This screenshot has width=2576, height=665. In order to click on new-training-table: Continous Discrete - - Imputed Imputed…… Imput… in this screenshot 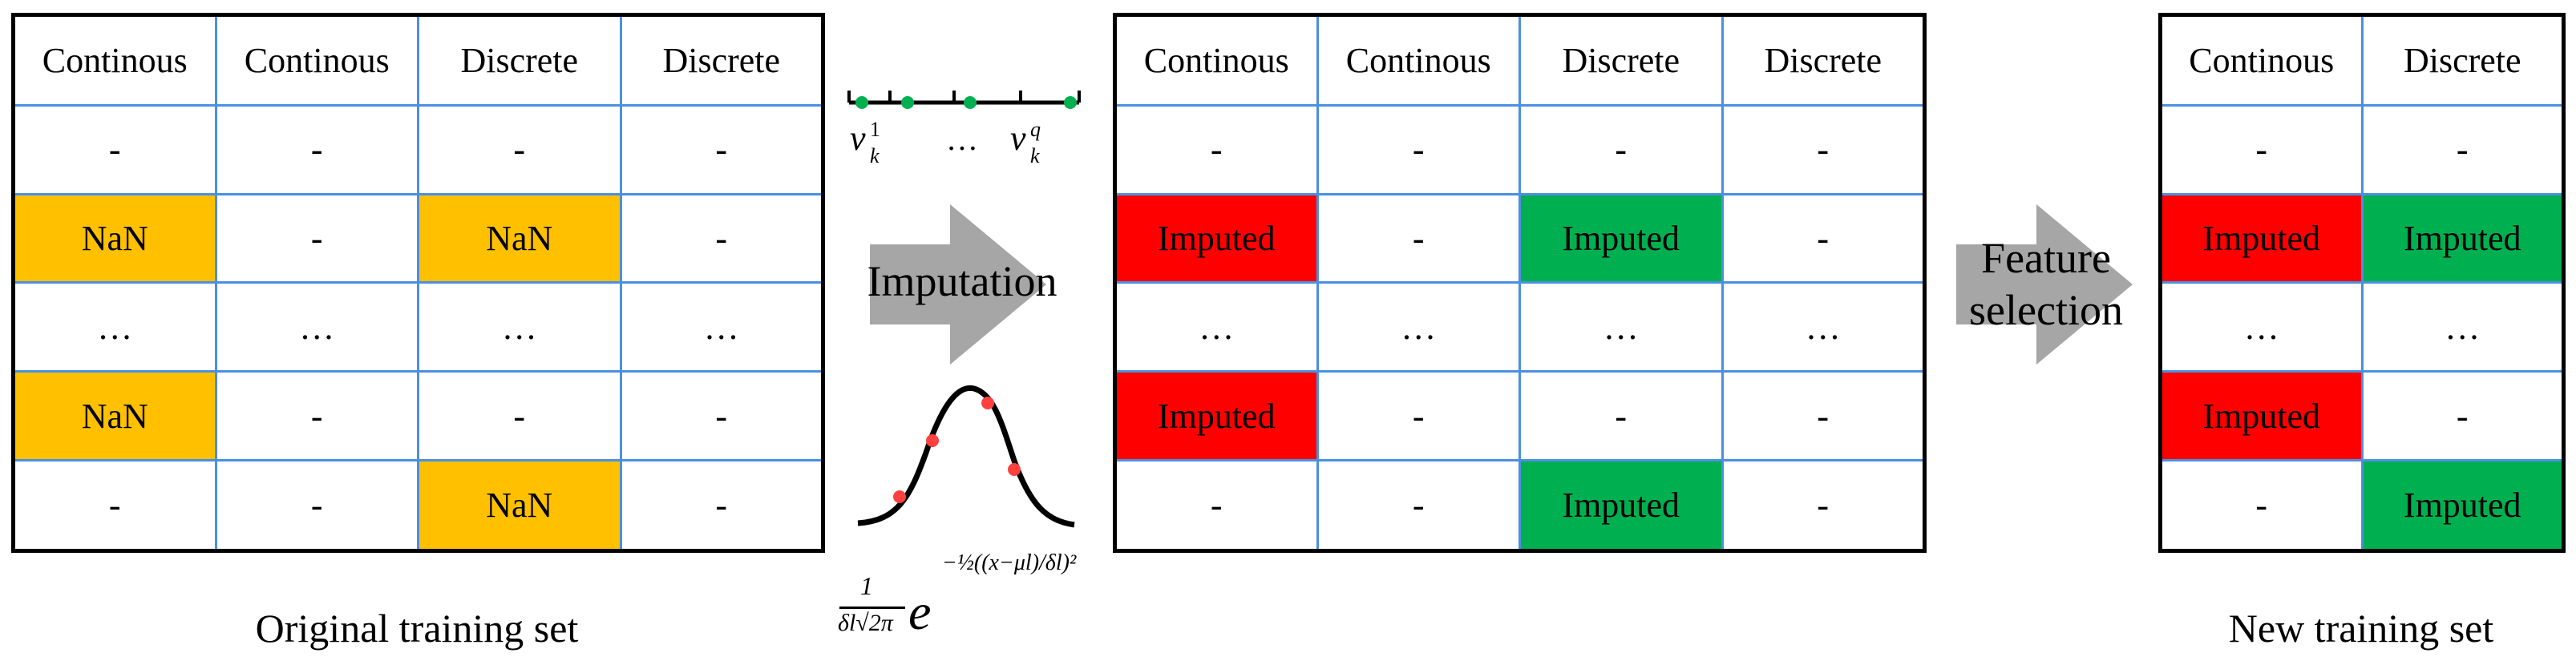, I will do `click(2362, 283)`.